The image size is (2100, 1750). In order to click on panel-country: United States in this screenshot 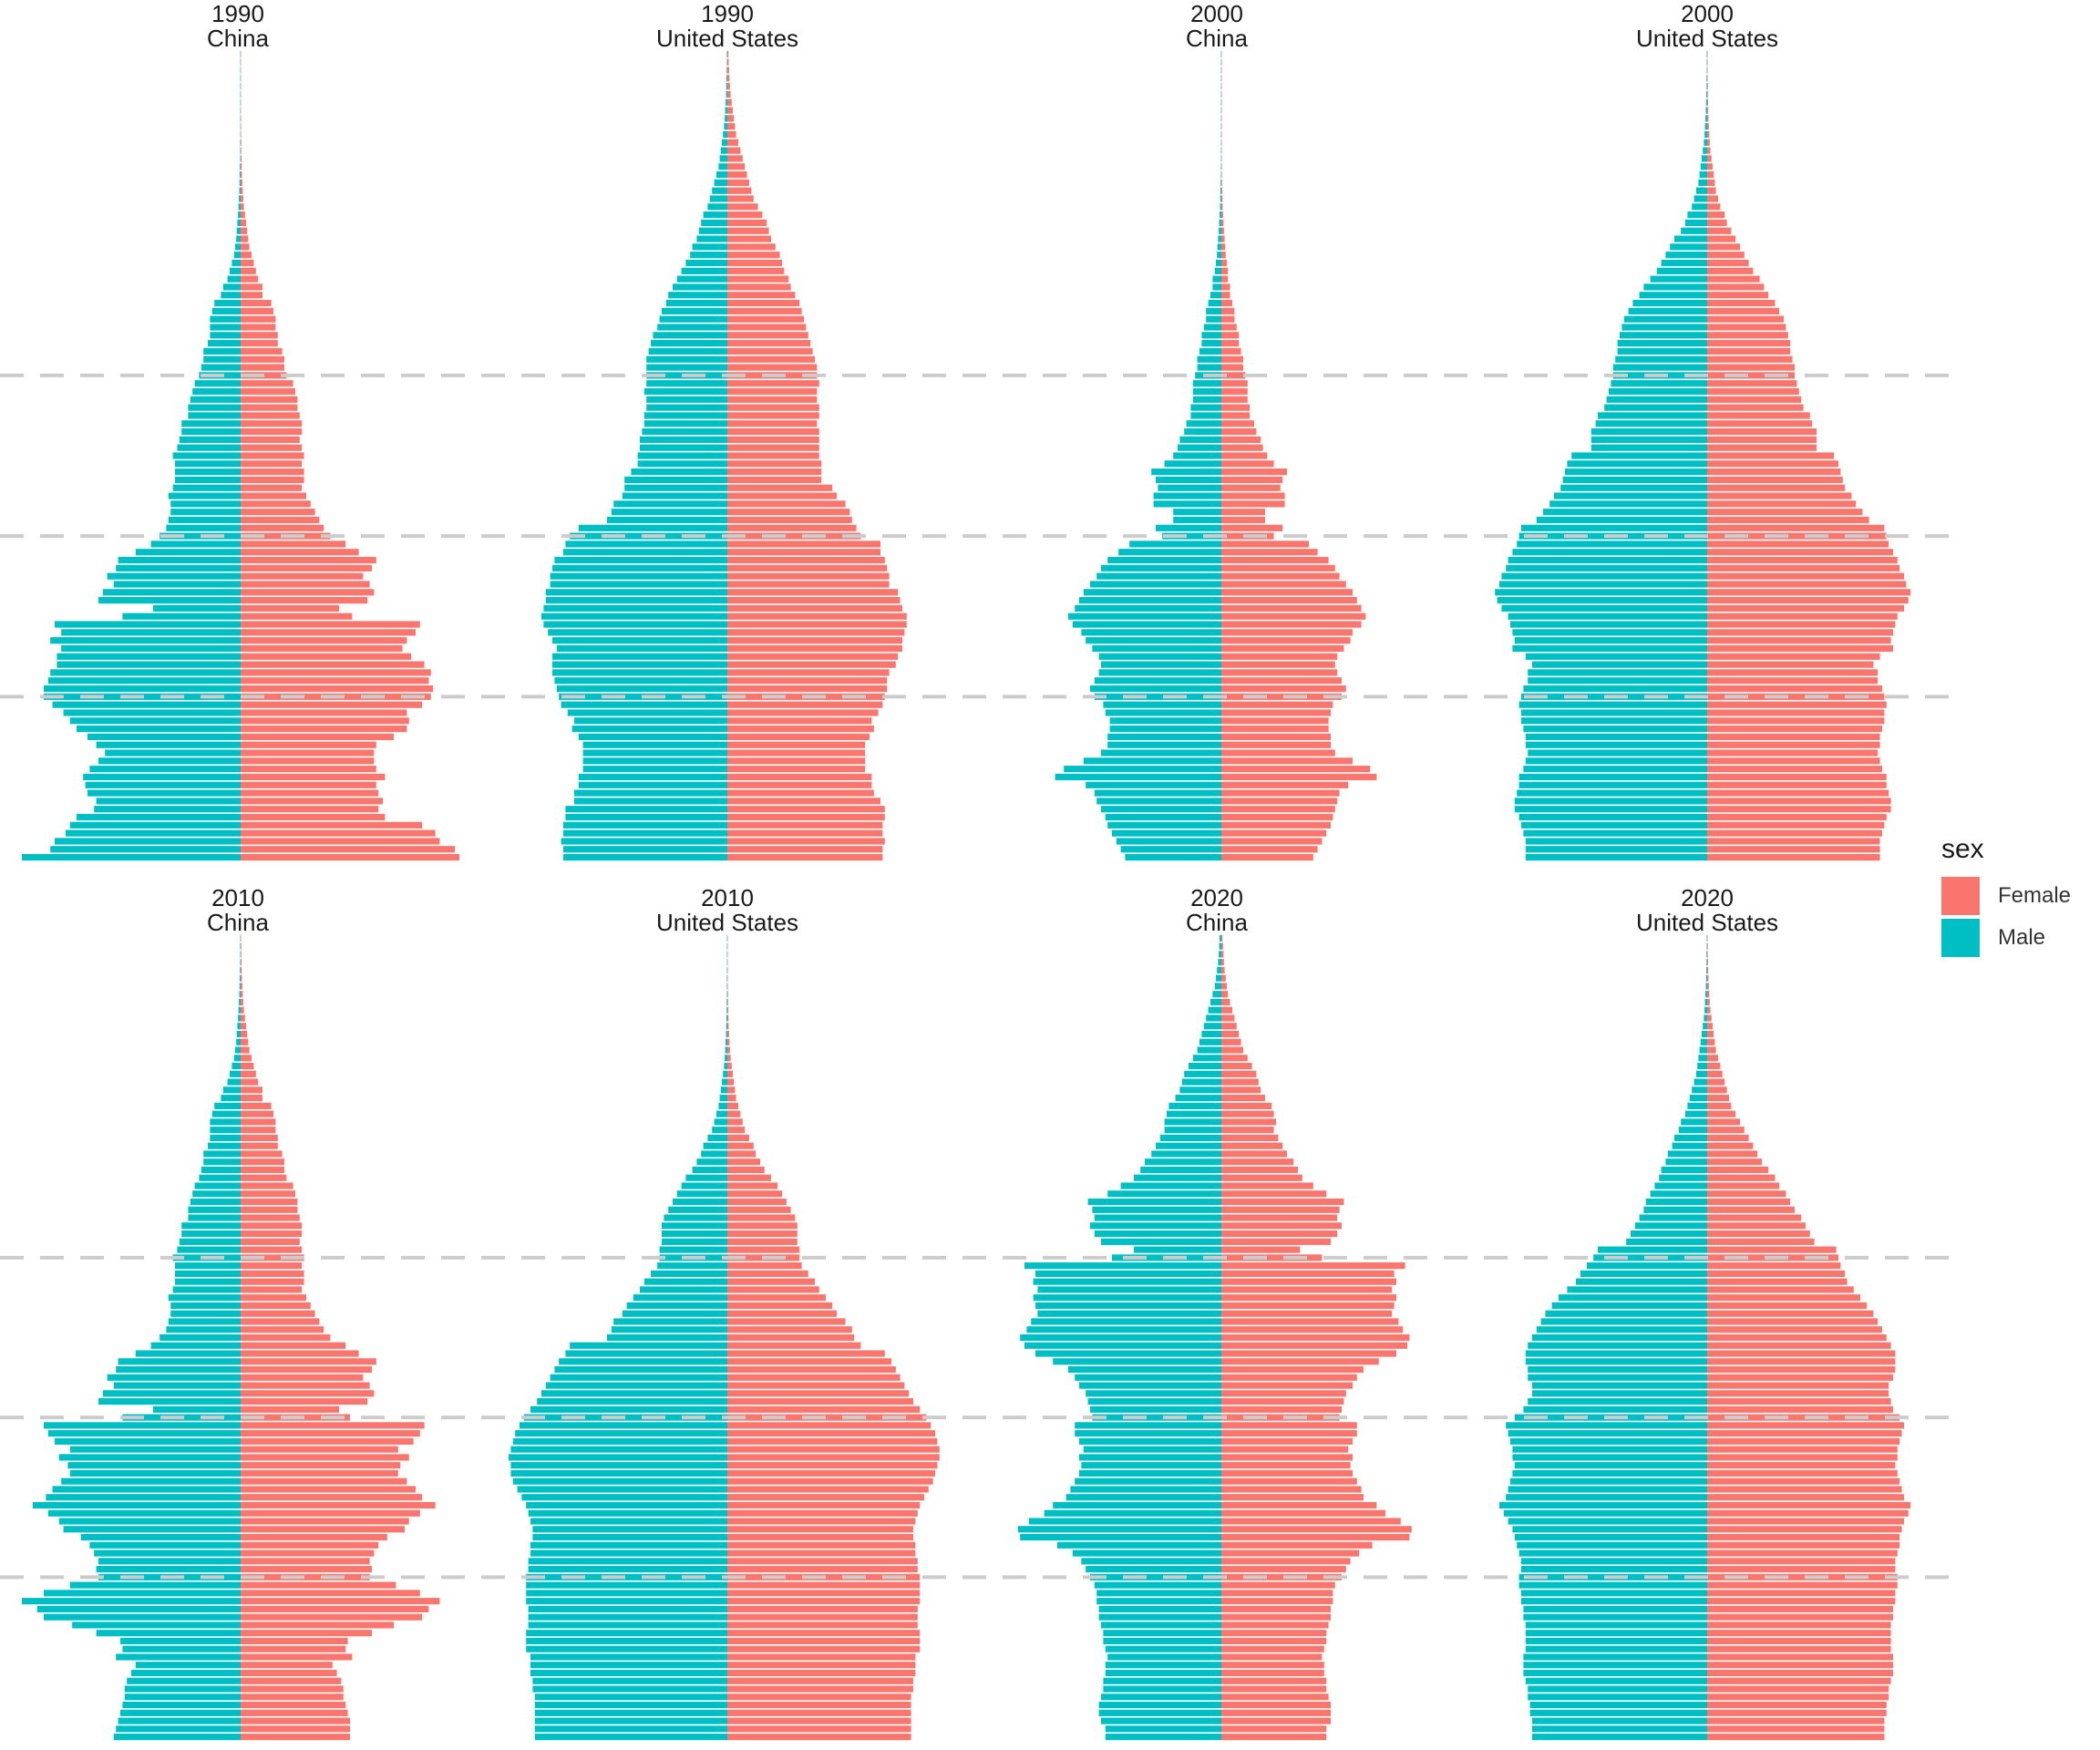, I will do `click(727, 923)`.